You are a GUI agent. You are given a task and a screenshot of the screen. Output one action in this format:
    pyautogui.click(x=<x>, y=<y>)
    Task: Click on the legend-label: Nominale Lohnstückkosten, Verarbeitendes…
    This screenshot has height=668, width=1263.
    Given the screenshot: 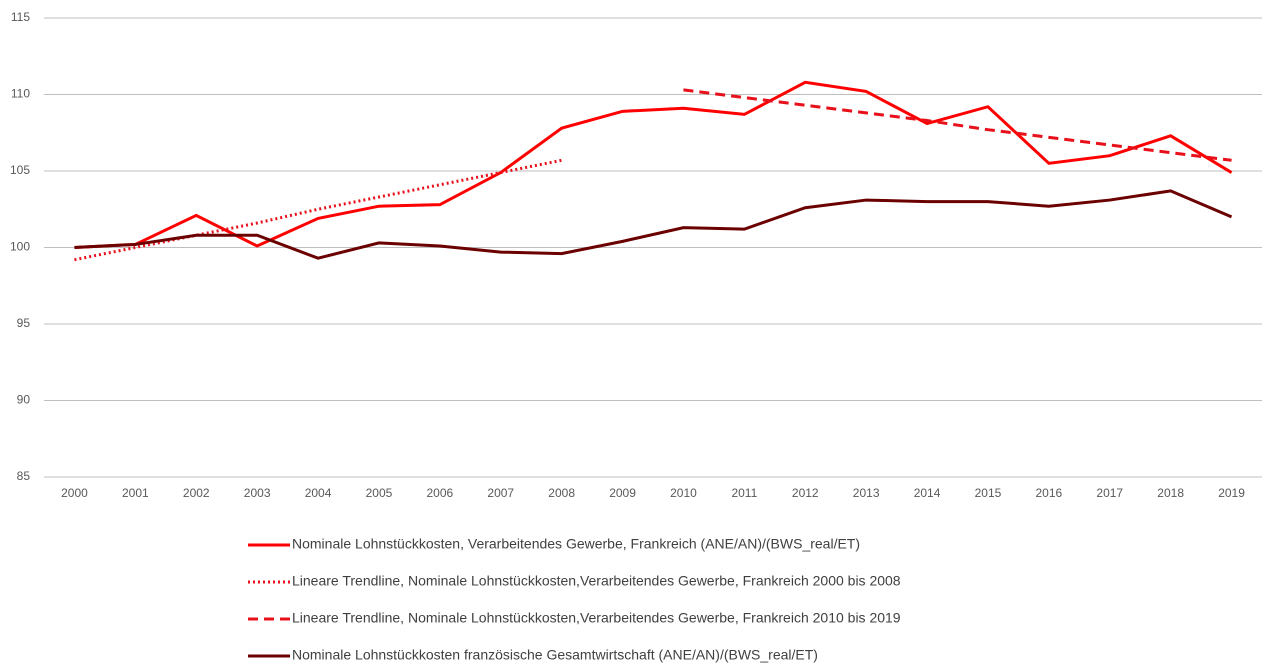 What is the action you would take?
    pyautogui.click(x=576, y=544)
    